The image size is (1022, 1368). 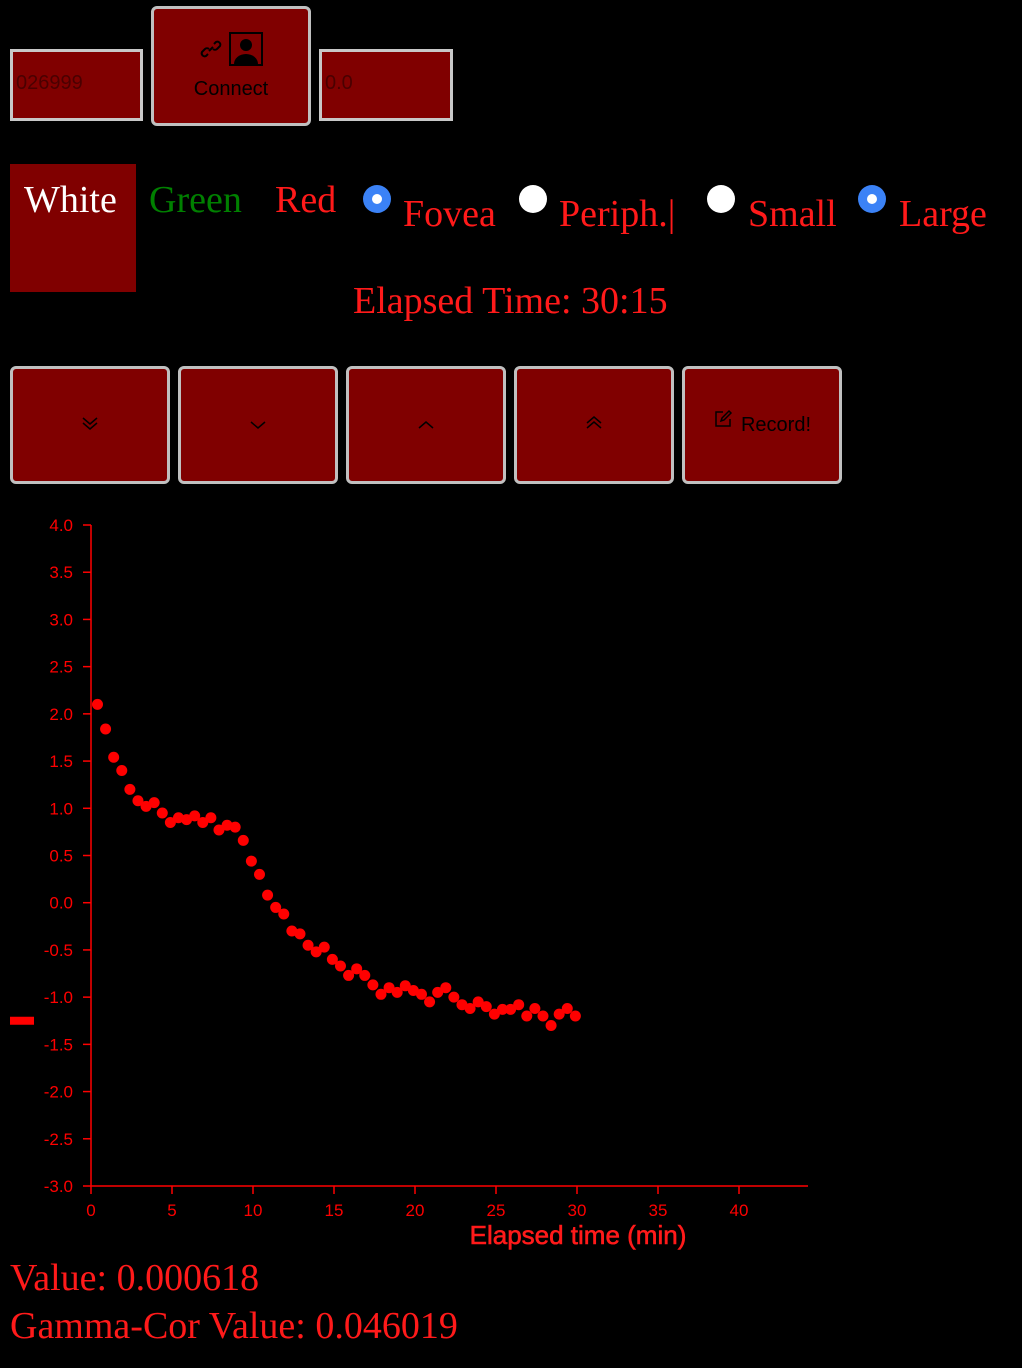 What do you see at coordinates (61, 903) in the screenshot?
I see `y-tick-label: 0.0` at bounding box center [61, 903].